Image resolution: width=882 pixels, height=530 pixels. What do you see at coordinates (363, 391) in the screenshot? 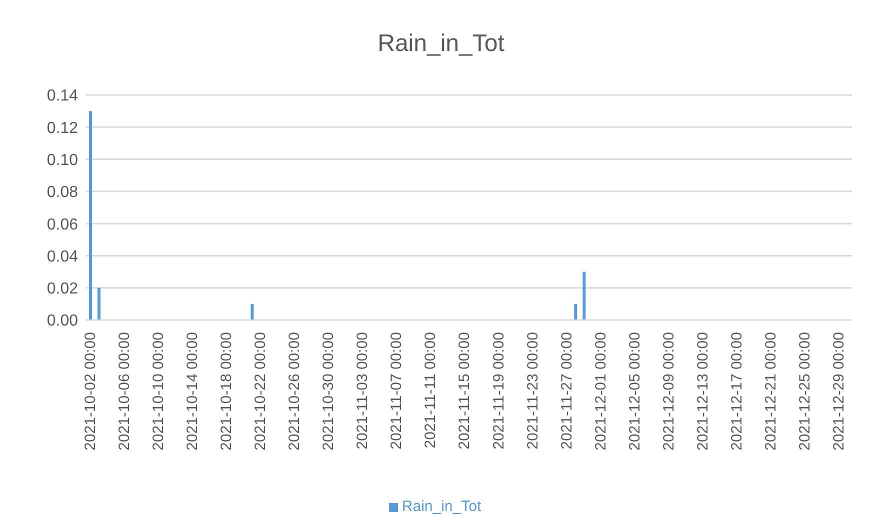
I see `x-tick-label: 2021-11-03 00:00` at bounding box center [363, 391].